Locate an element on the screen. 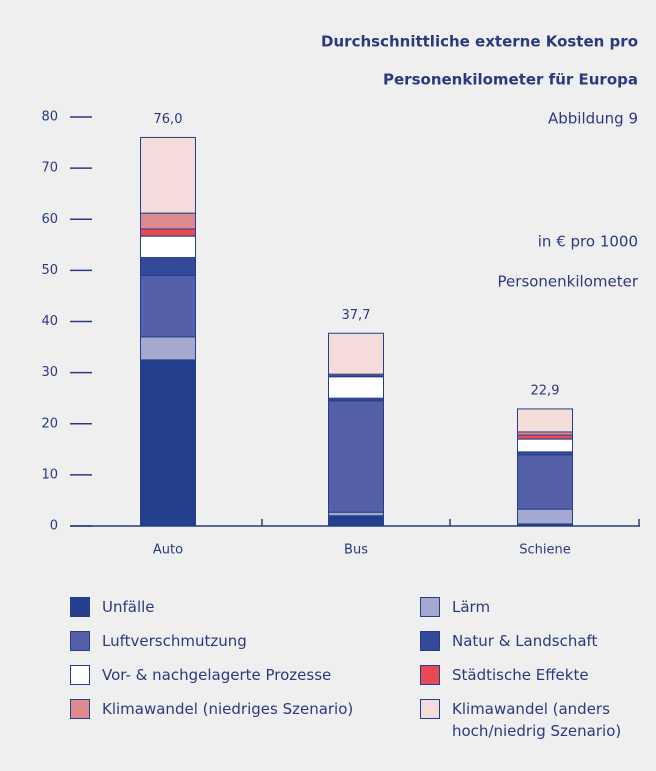 The width and height of the screenshot is (656, 771). legend-label: Klimawandel (niedriges Szenario) is located at coordinates (228, 709).